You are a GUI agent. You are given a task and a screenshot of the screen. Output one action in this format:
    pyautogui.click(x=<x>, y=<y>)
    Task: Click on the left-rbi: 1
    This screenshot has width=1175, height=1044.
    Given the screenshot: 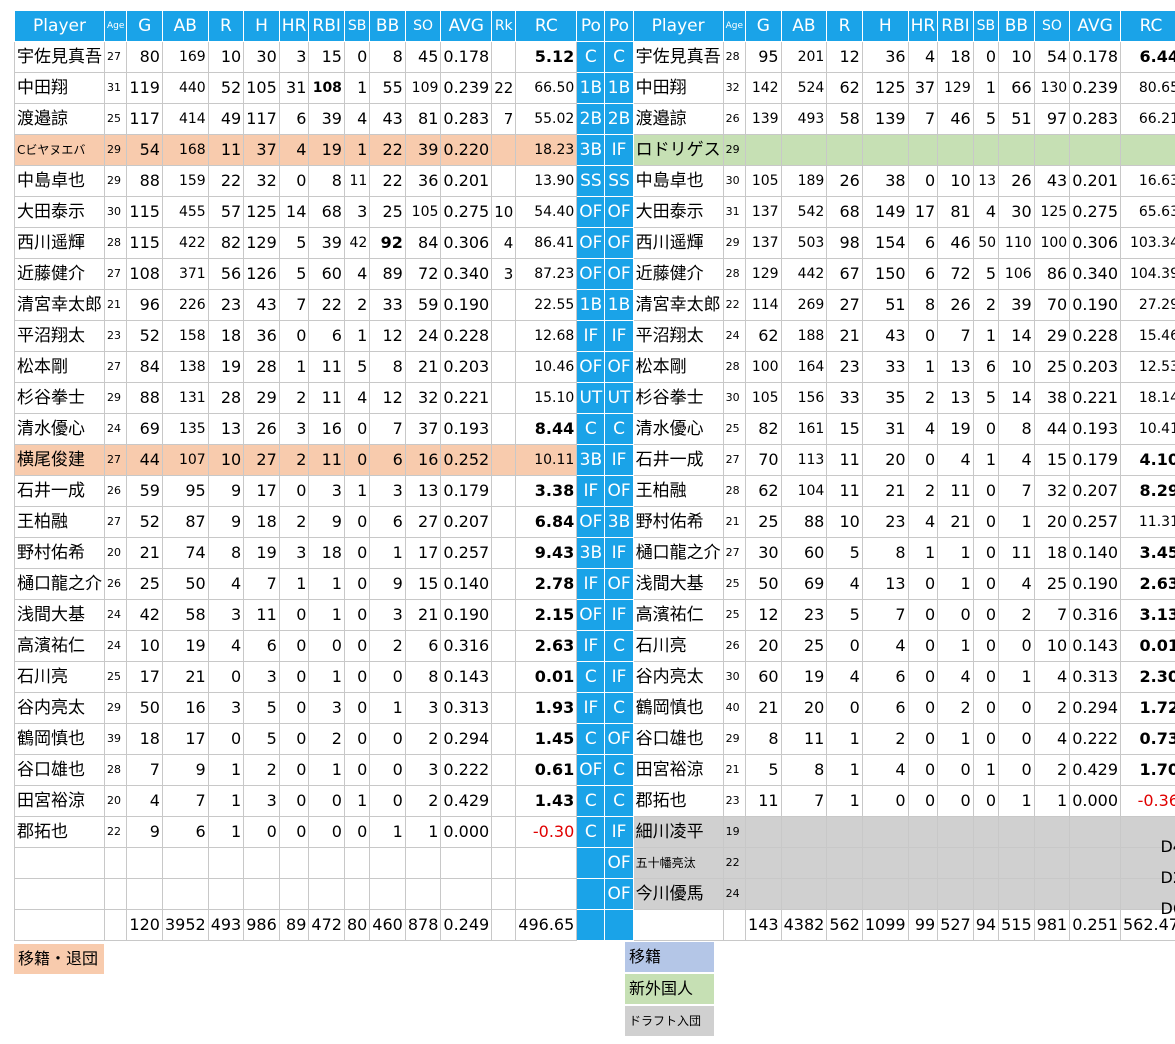 What is the action you would take?
    pyautogui.click(x=326, y=584)
    